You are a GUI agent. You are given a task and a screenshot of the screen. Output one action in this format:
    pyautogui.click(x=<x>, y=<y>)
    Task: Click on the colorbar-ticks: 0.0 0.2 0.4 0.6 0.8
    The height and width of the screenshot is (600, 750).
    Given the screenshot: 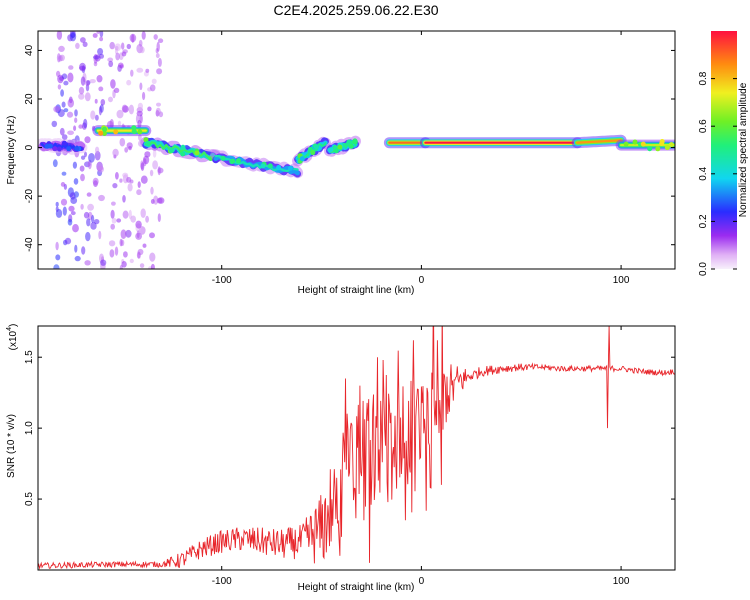 What is the action you would take?
    pyautogui.click(x=717, y=173)
    